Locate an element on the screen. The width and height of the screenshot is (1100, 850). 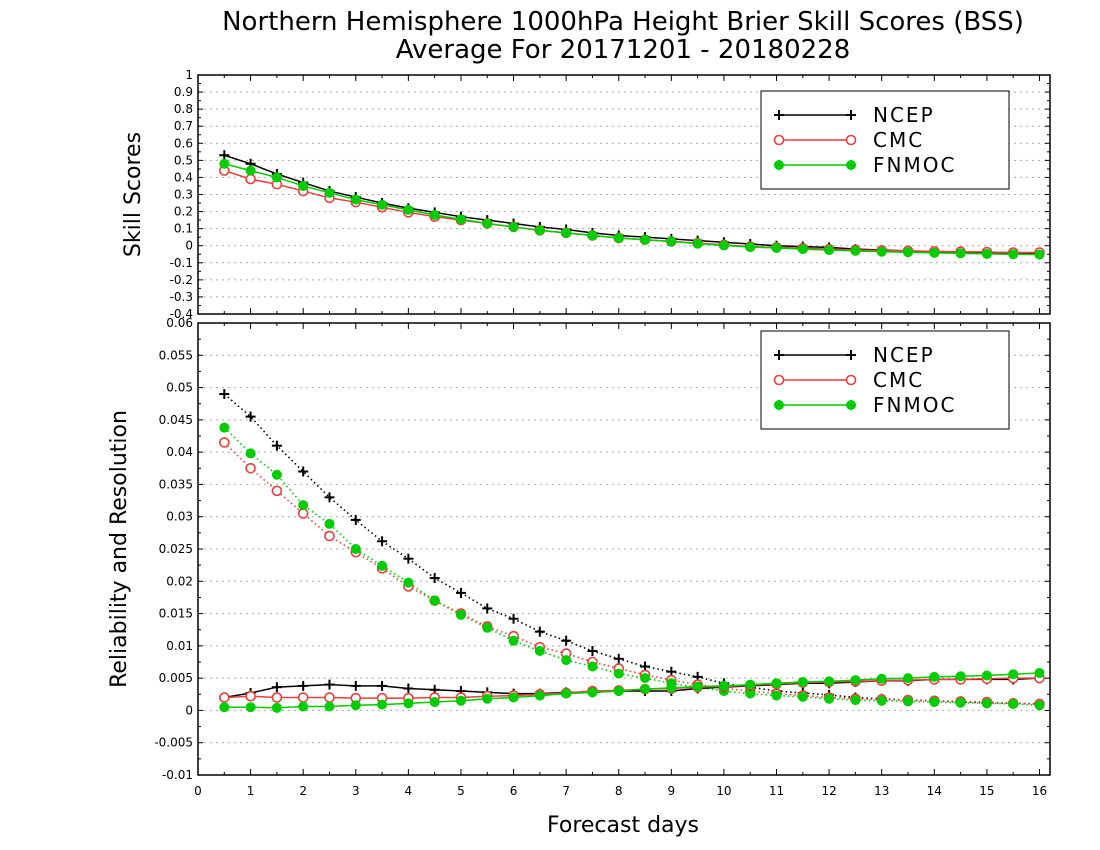
x-axis-label: Forecast days is located at coordinates (623, 825).